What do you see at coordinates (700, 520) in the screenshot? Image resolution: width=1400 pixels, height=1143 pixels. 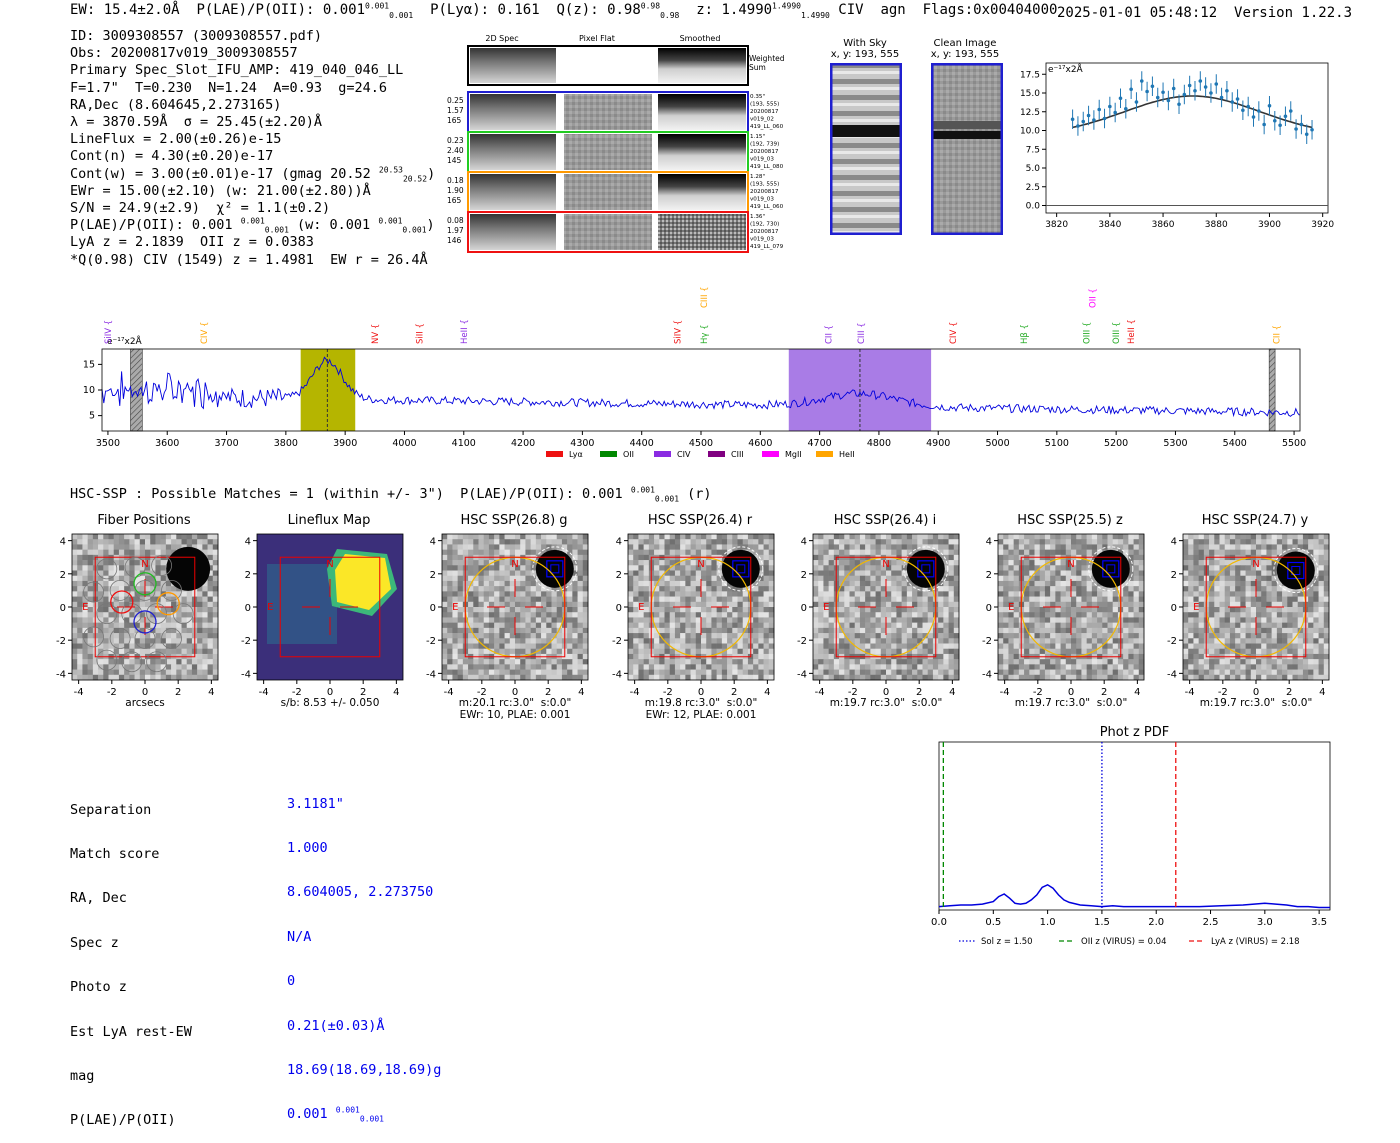 I see `panel-title: HSC SSP(26.4) r` at bounding box center [700, 520].